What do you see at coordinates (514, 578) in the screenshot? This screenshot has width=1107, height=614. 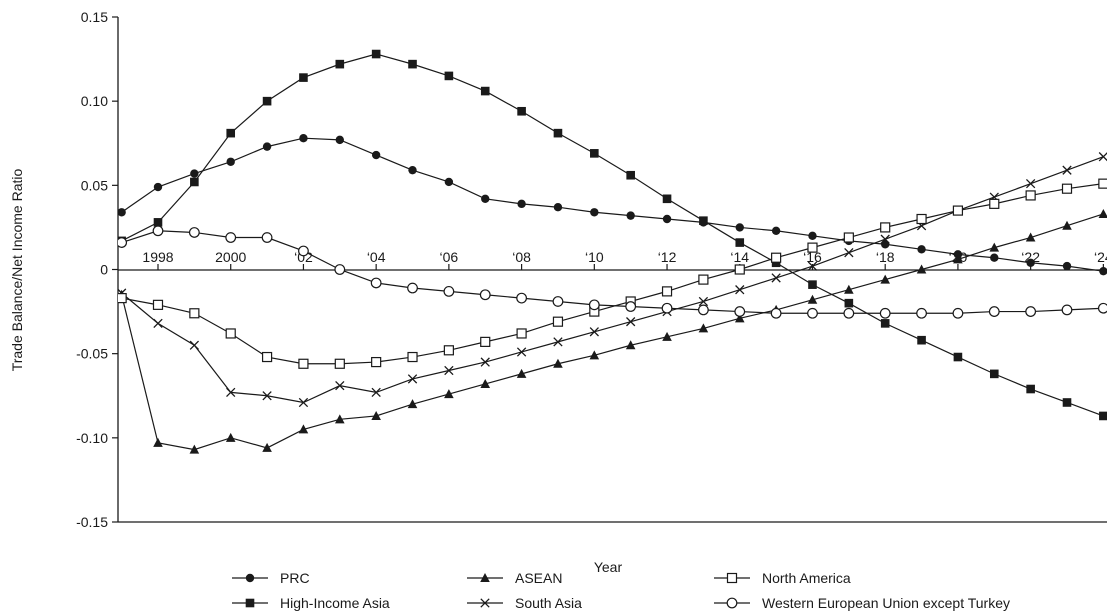 I see `legend-item: ASEAN` at bounding box center [514, 578].